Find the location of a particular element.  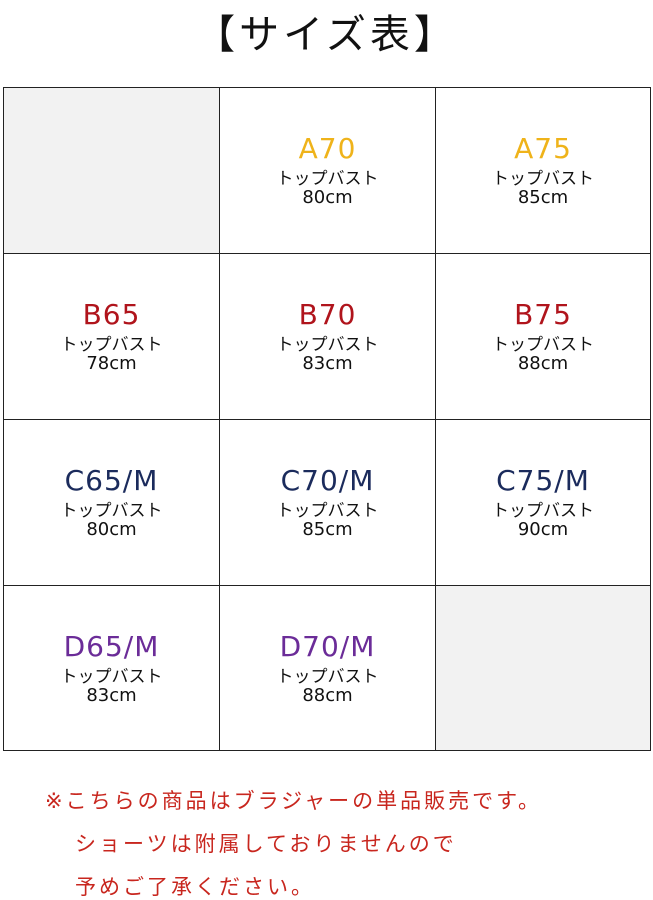

size-label: C70/M is located at coordinates (327, 480).